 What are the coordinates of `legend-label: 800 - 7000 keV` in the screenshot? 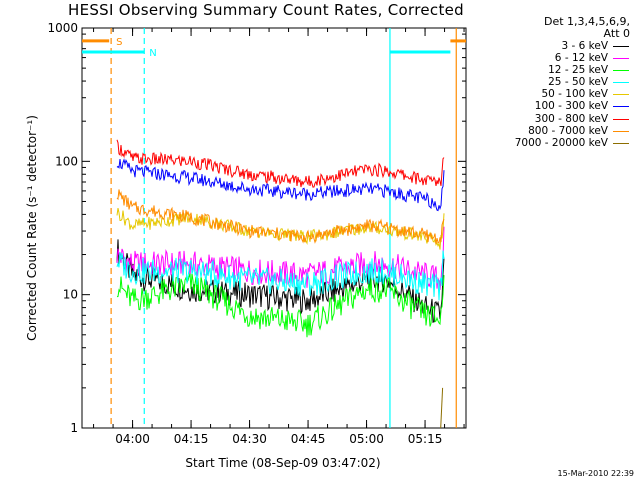 It's located at (568, 130).